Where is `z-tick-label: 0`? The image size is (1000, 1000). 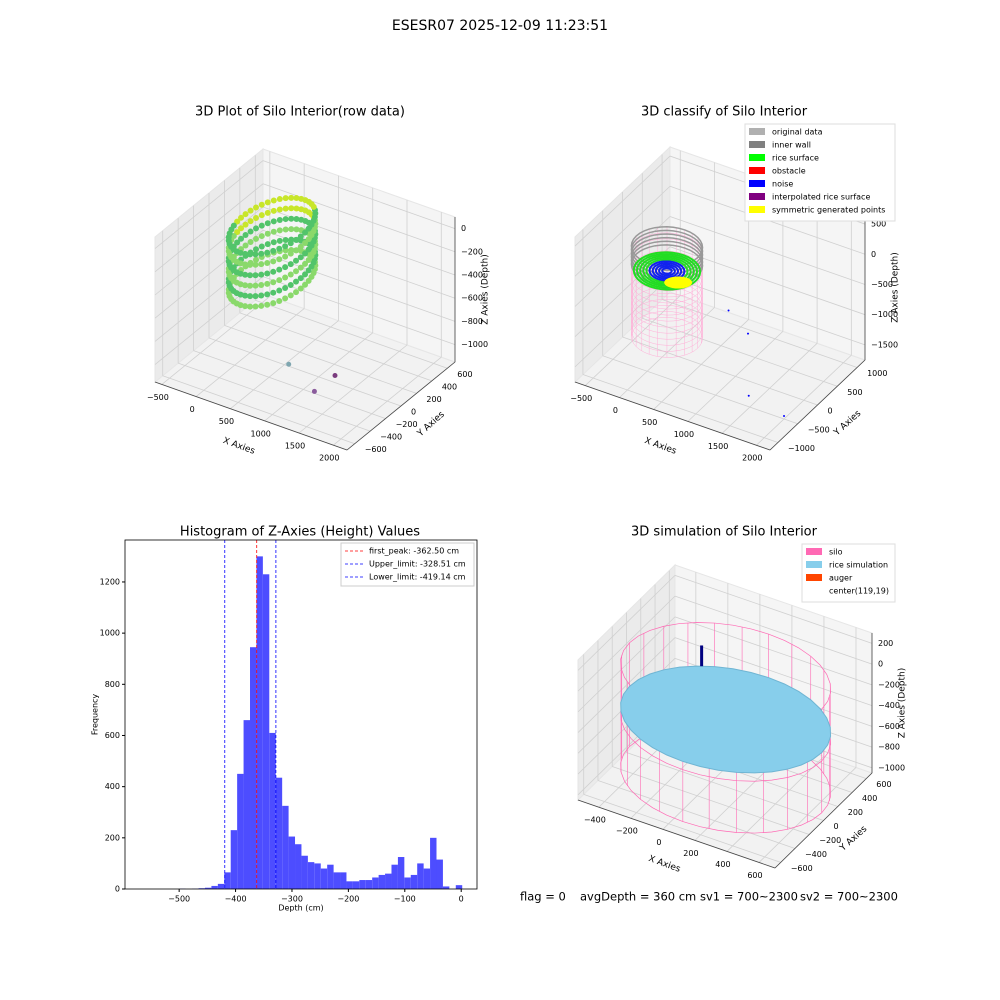 z-tick-label: 0 is located at coordinates (463, 228).